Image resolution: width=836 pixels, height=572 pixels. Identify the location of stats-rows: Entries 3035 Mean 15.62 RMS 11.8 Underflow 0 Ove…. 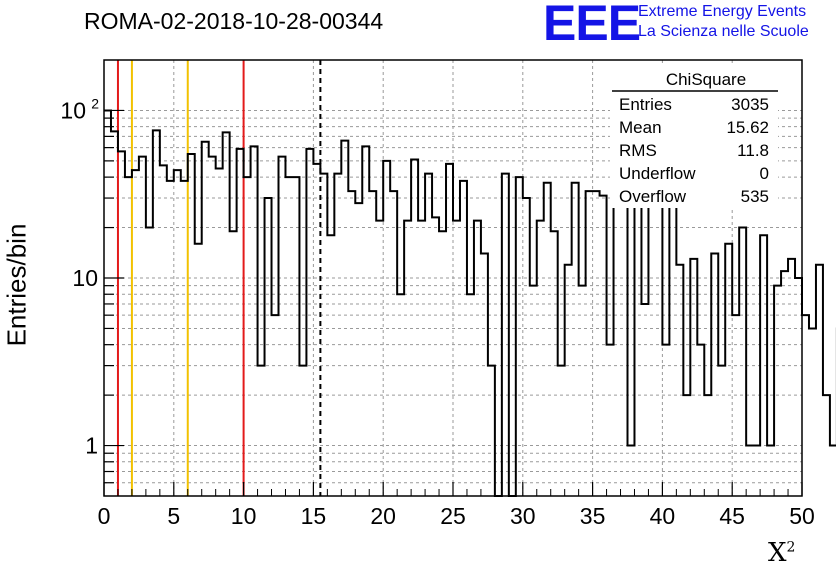
(694, 150).